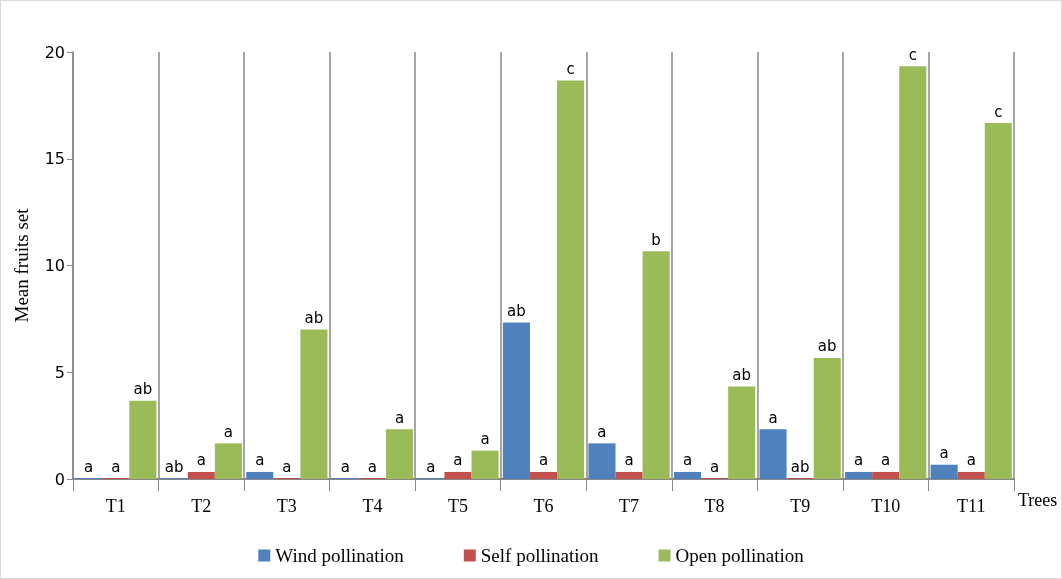 Image resolution: width=1062 pixels, height=579 pixels. What do you see at coordinates (54, 52) in the screenshot?
I see `y-tick-label: 20` at bounding box center [54, 52].